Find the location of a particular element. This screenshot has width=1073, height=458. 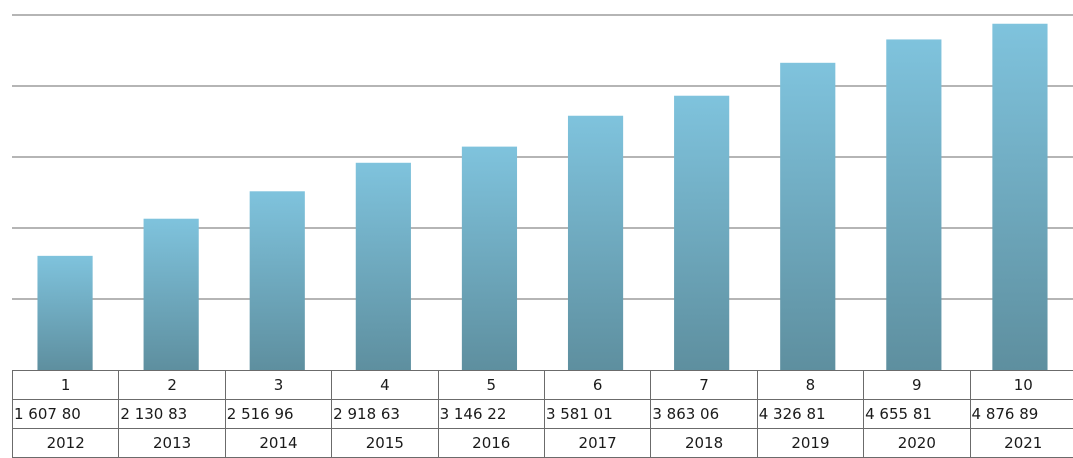

year-cell: 2020 is located at coordinates (917, 443).